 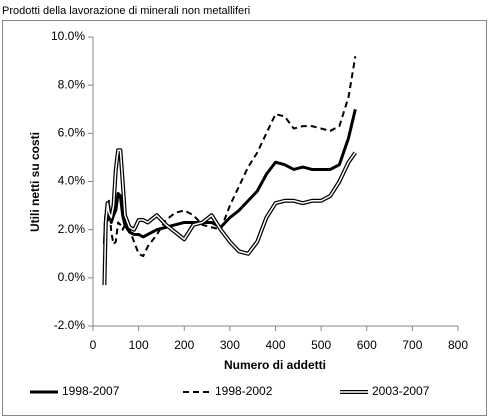 What do you see at coordinates (367, 345) in the screenshot?
I see `x-tick-label: 600` at bounding box center [367, 345].